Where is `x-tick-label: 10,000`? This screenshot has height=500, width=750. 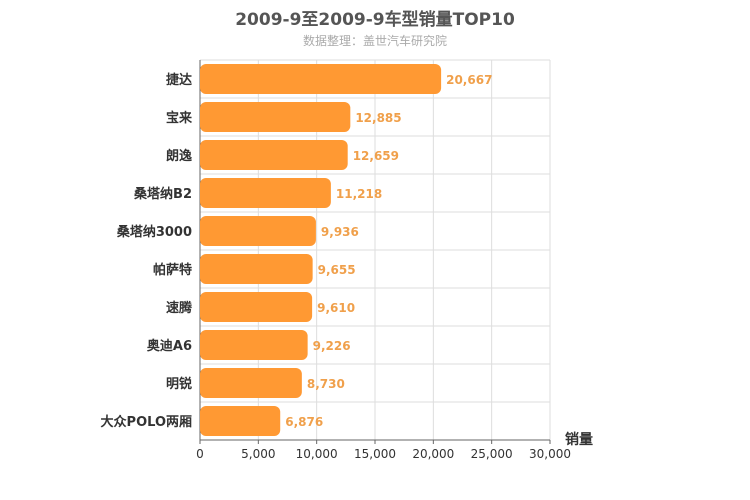
x-tick-label: 10,000 is located at coordinates (317, 454).